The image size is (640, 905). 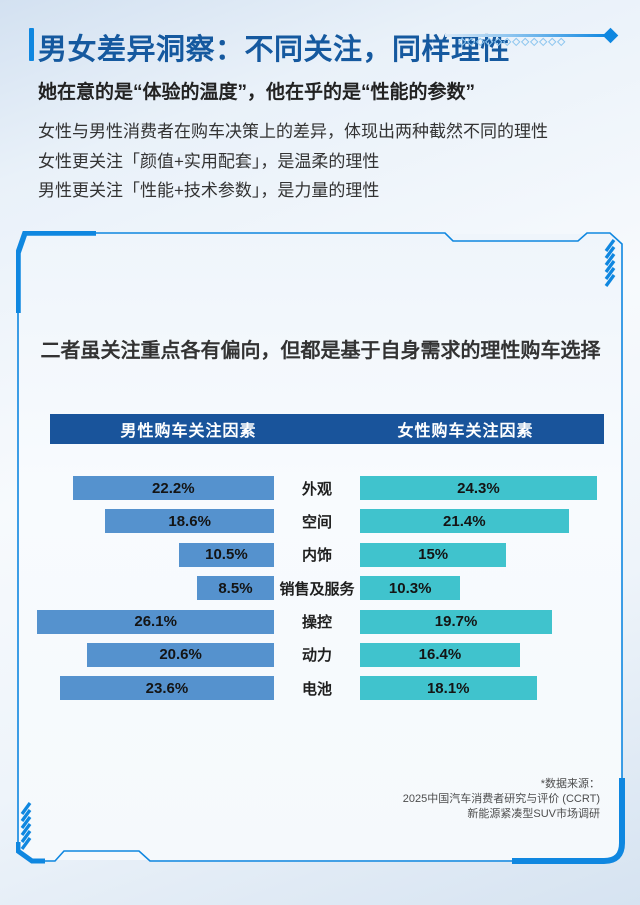 I want to click on accent-bottom-left, so click(x=30, y=853).